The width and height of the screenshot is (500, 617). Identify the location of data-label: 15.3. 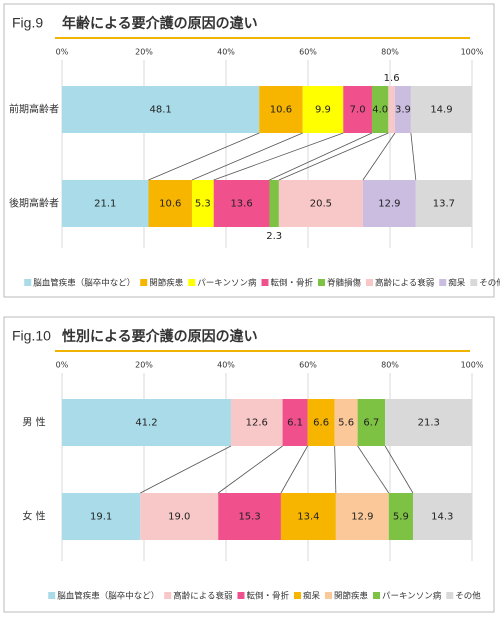
(249, 517).